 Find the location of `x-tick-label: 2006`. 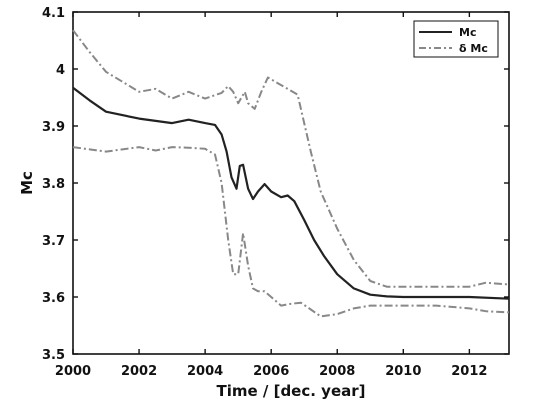

x-tick-label: 2006 is located at coordinates (271, 371).